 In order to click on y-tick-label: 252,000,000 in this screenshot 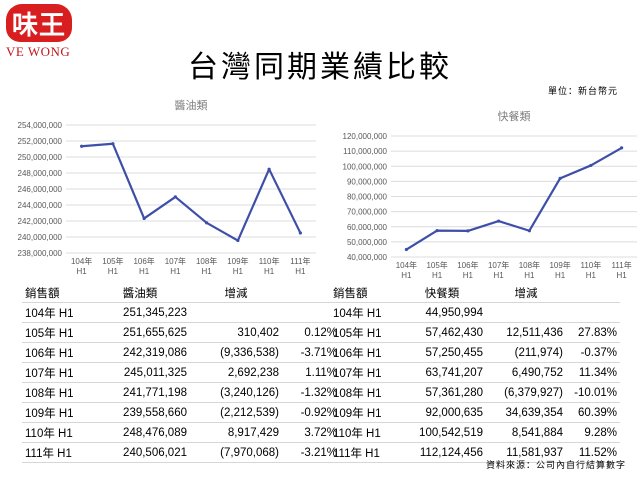, I will do `click(40, 141)`.